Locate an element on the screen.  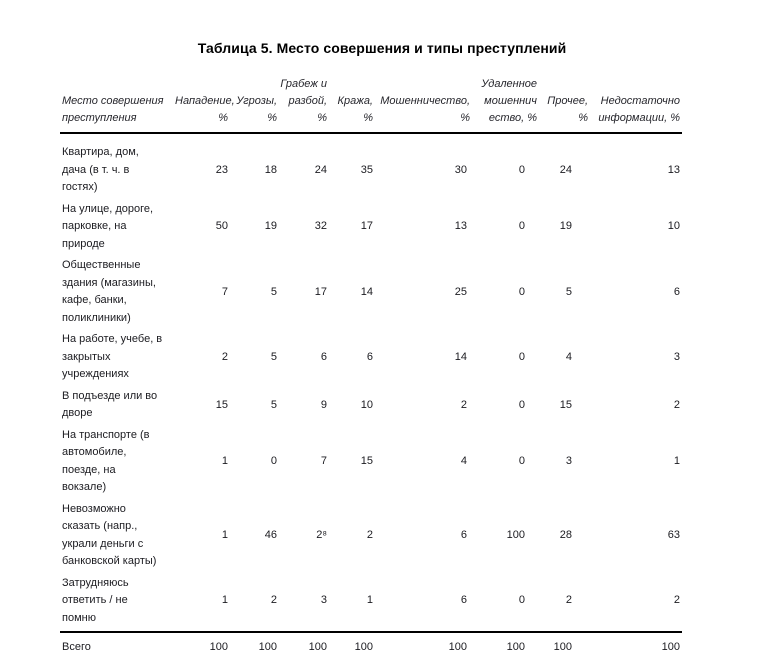
table-row-total: Всего 100 100 100 100 100 100 100 100 is located at coordinates (371, 644).